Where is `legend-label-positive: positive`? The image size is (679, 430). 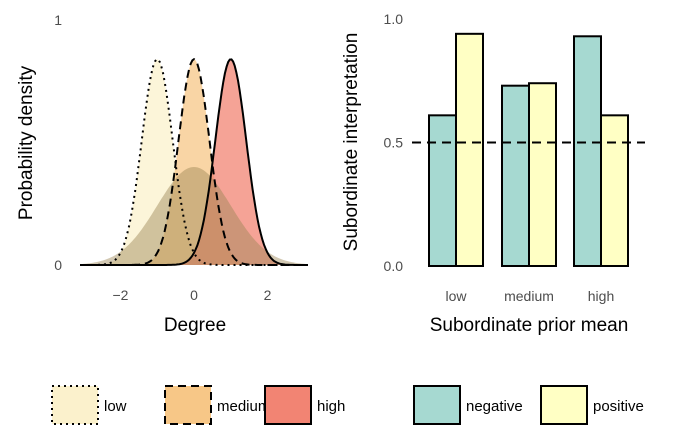
legend-label-positive: positive is located at coordinates (618, 406).